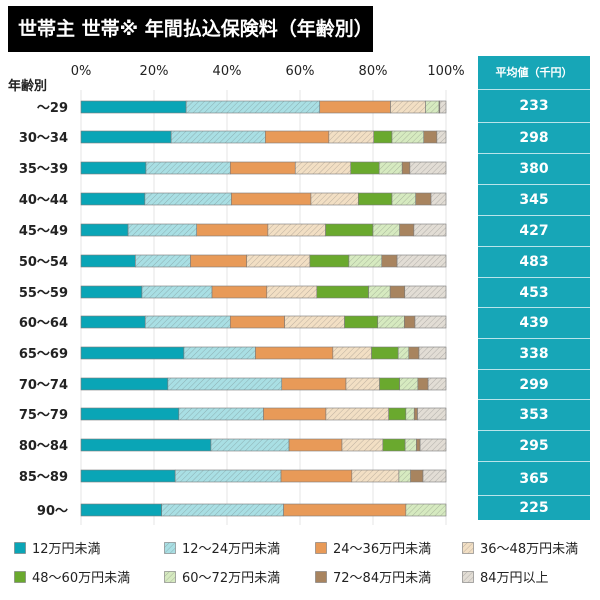 The image size is (600, 600). I want to click on legend-item: 48～60万円未満, so click(72, 576).